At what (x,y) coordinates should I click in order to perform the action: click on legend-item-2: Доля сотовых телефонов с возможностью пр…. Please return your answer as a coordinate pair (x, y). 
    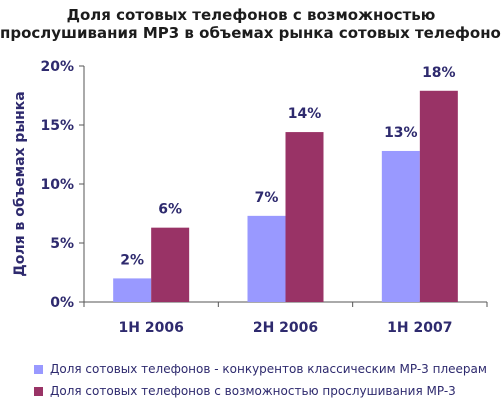
    Looking at the image, I should click on (245, 391).